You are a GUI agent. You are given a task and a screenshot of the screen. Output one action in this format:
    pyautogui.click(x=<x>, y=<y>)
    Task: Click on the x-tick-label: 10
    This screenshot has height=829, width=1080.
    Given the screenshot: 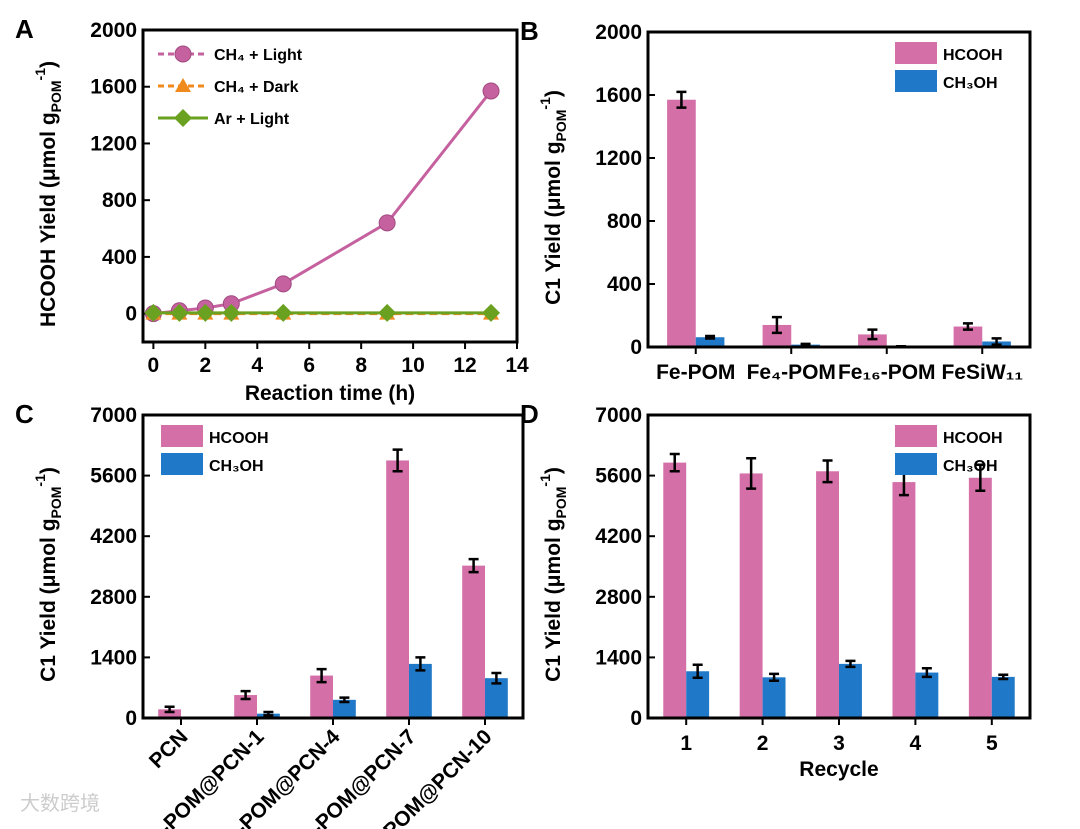 What is the action you would take?
    pyautogui.click(x=412, y=365)
    